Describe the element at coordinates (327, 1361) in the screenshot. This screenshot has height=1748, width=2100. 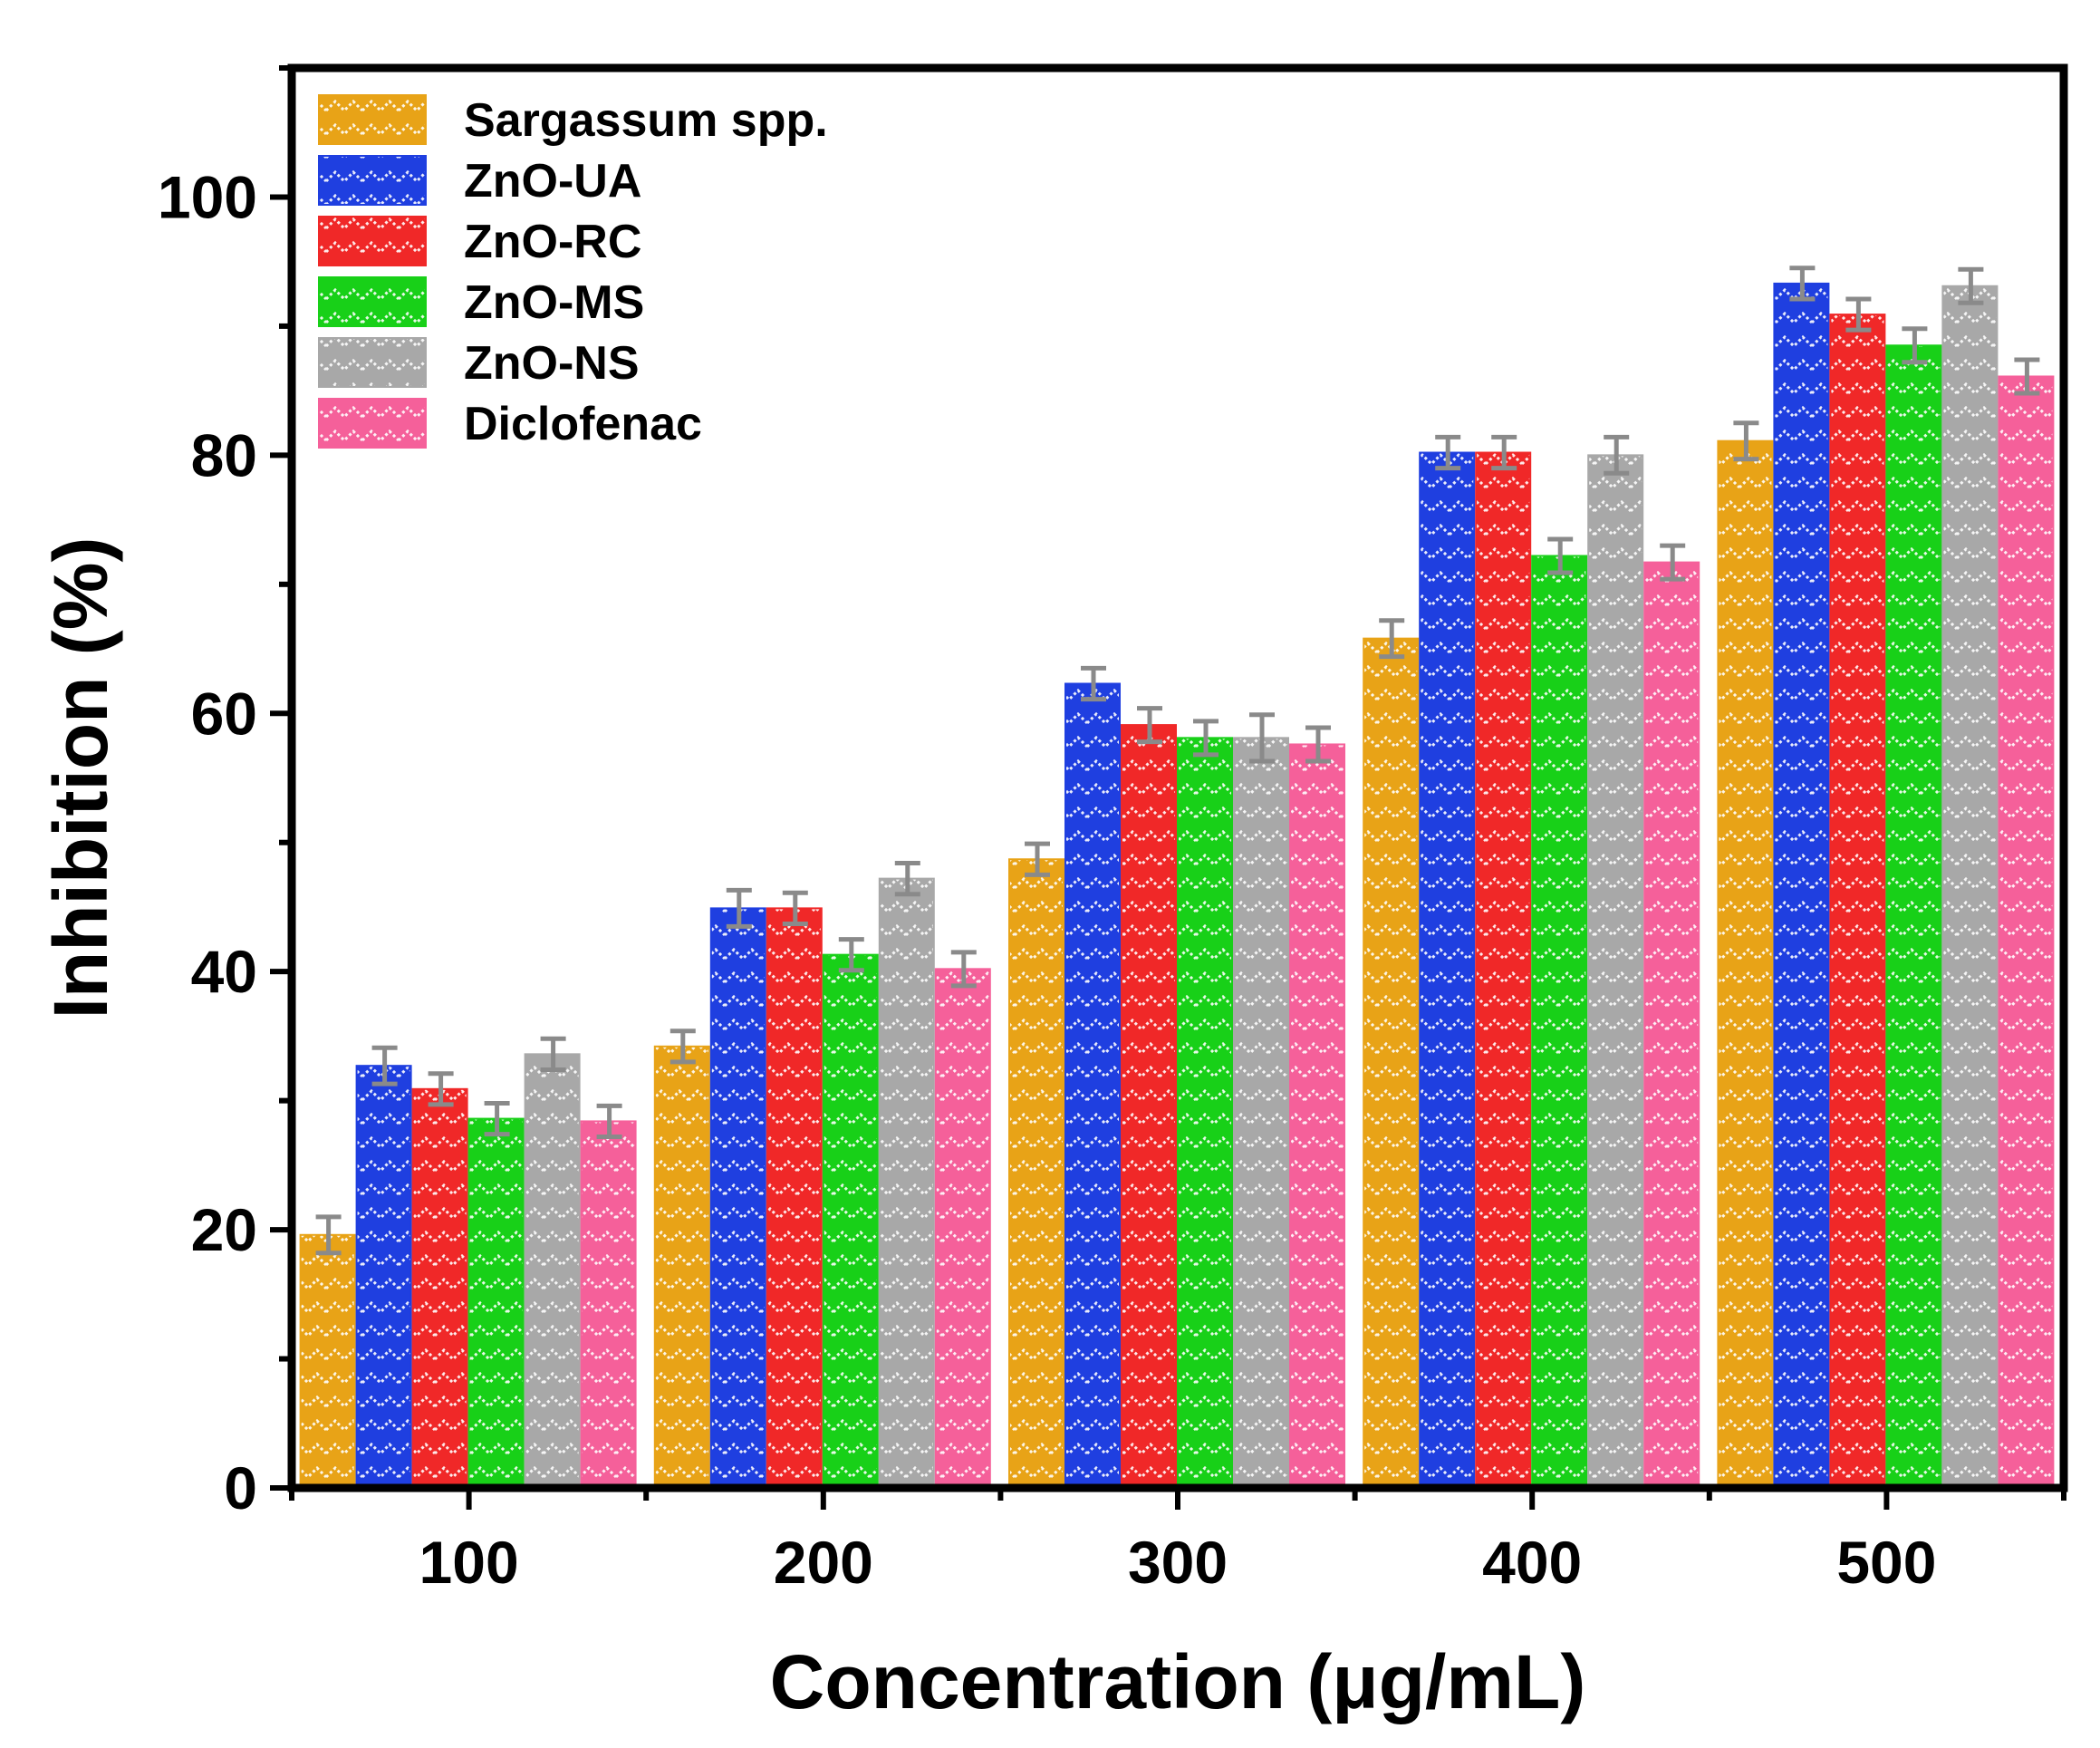
I see `bar-sargassum-spp--100` at that location.